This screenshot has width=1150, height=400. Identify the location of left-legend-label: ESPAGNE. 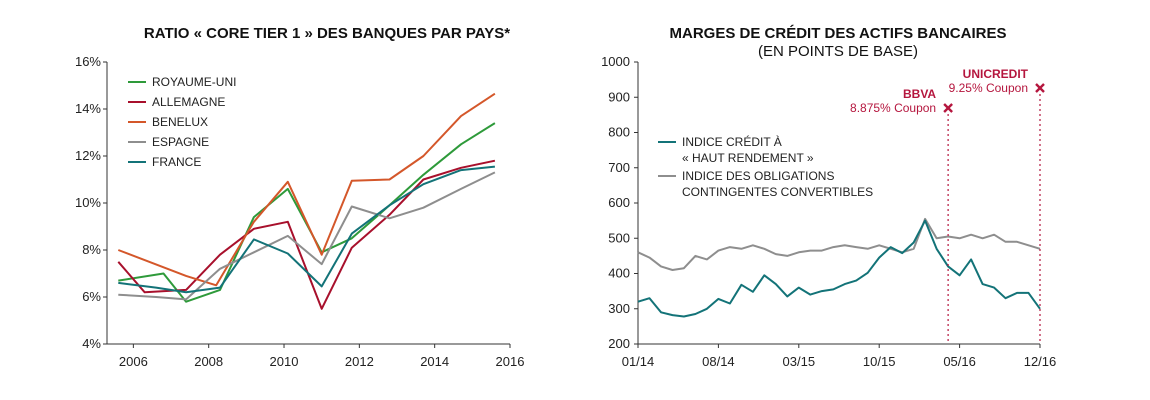
(180, 142).